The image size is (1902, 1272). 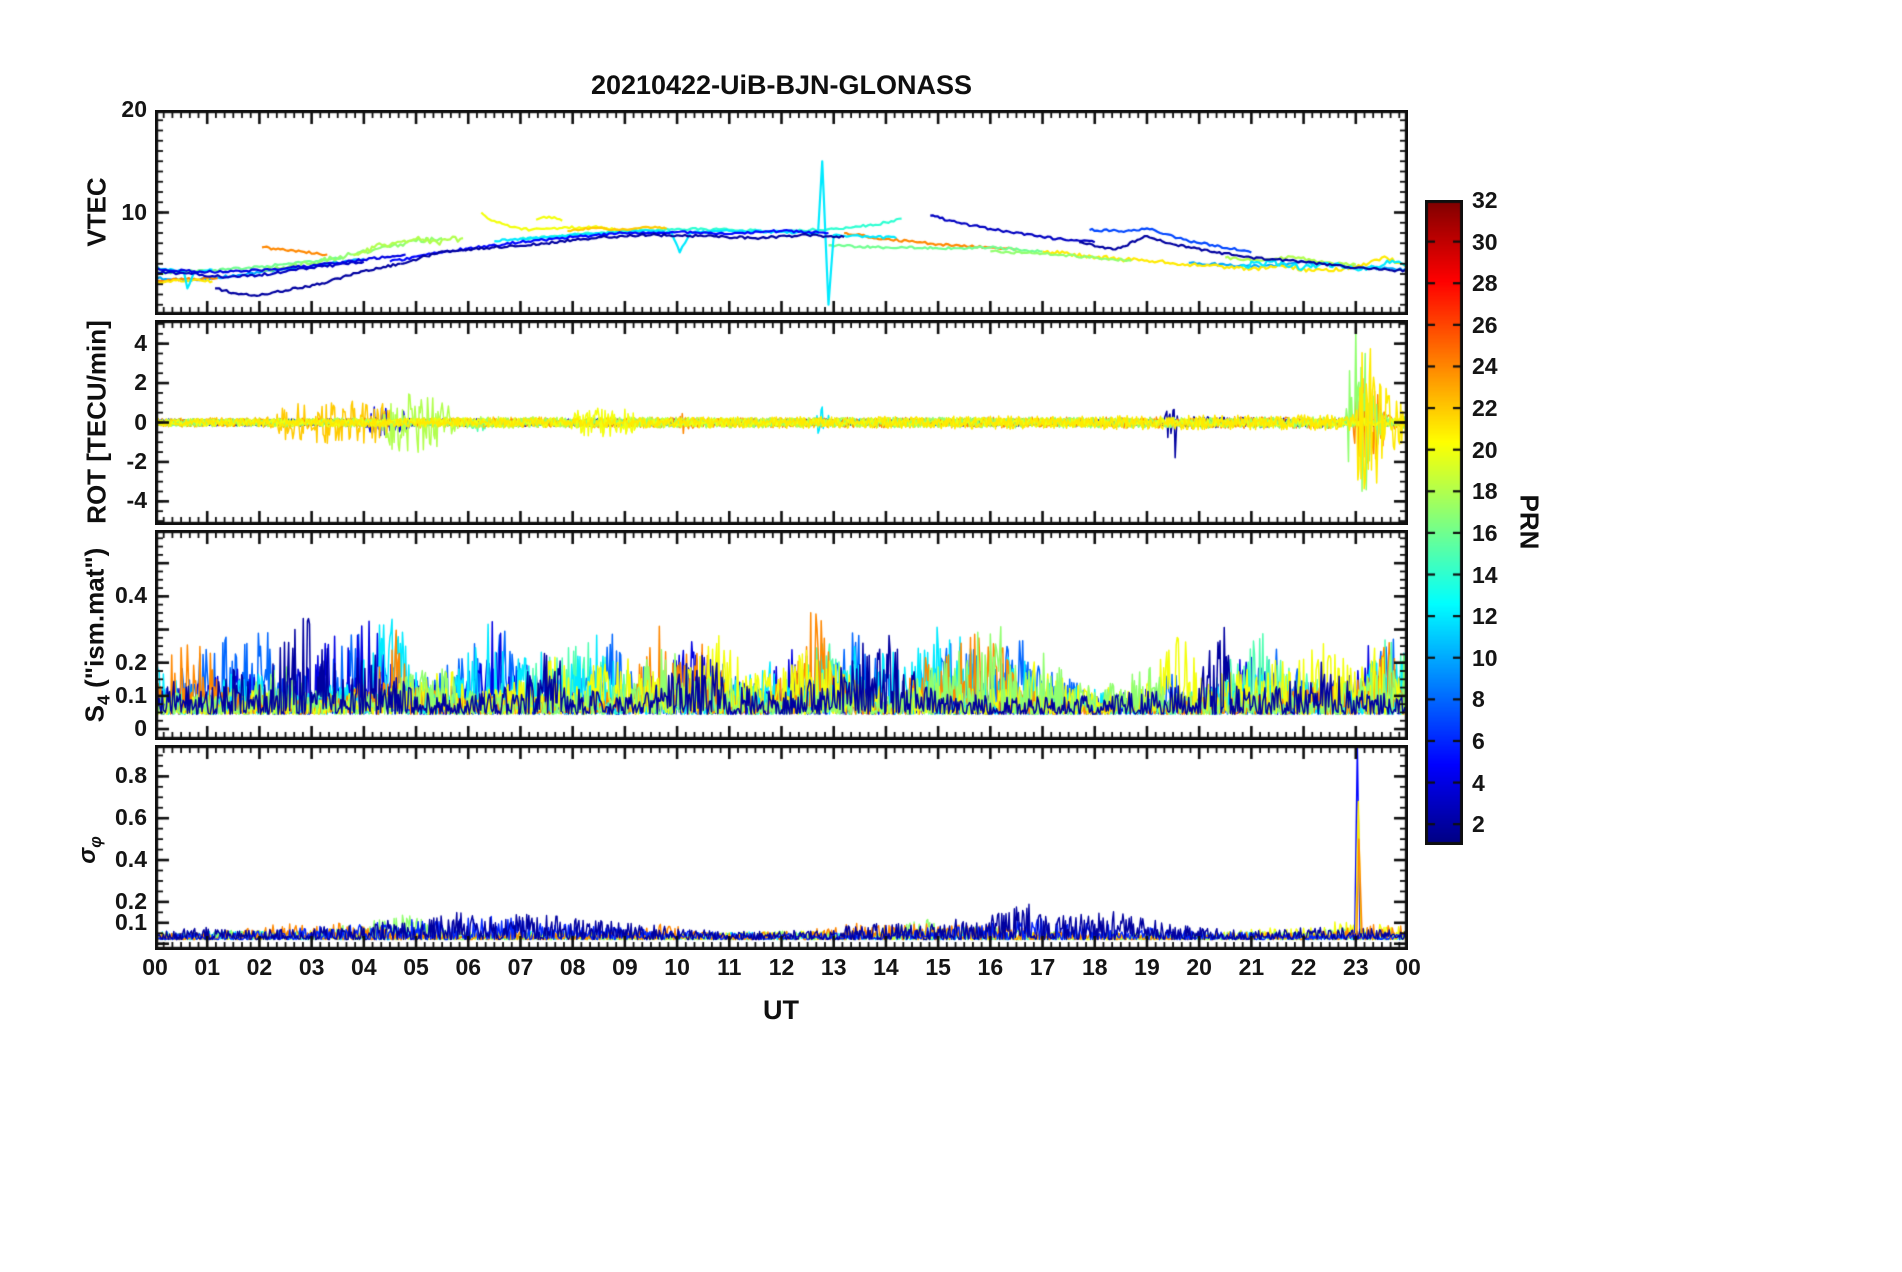 I want to click on colorbar-tick-label: 30, so click(x=1485, y=241).